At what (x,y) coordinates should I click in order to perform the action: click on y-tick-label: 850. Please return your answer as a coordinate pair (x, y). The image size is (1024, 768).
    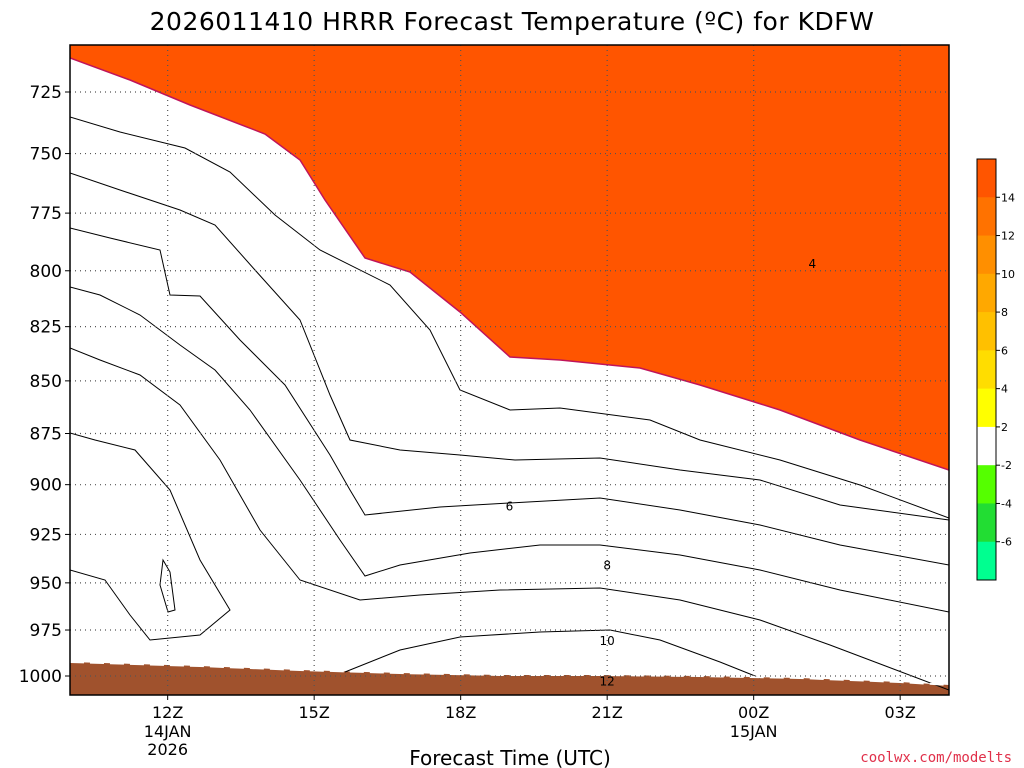
    Looking at the image, I should click on (46, 382).